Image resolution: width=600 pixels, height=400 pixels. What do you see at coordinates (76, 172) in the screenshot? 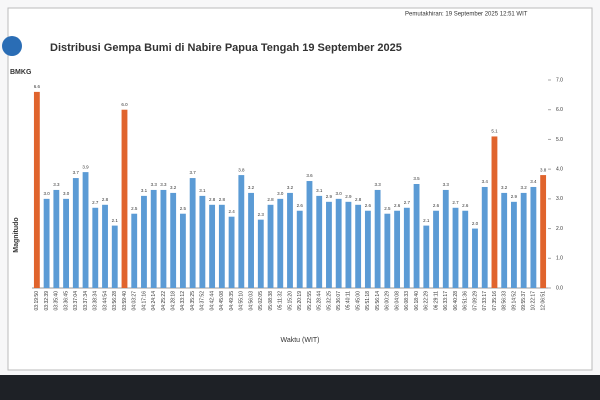
I see `data-label: 3.7` at bounding box center [76, 172].